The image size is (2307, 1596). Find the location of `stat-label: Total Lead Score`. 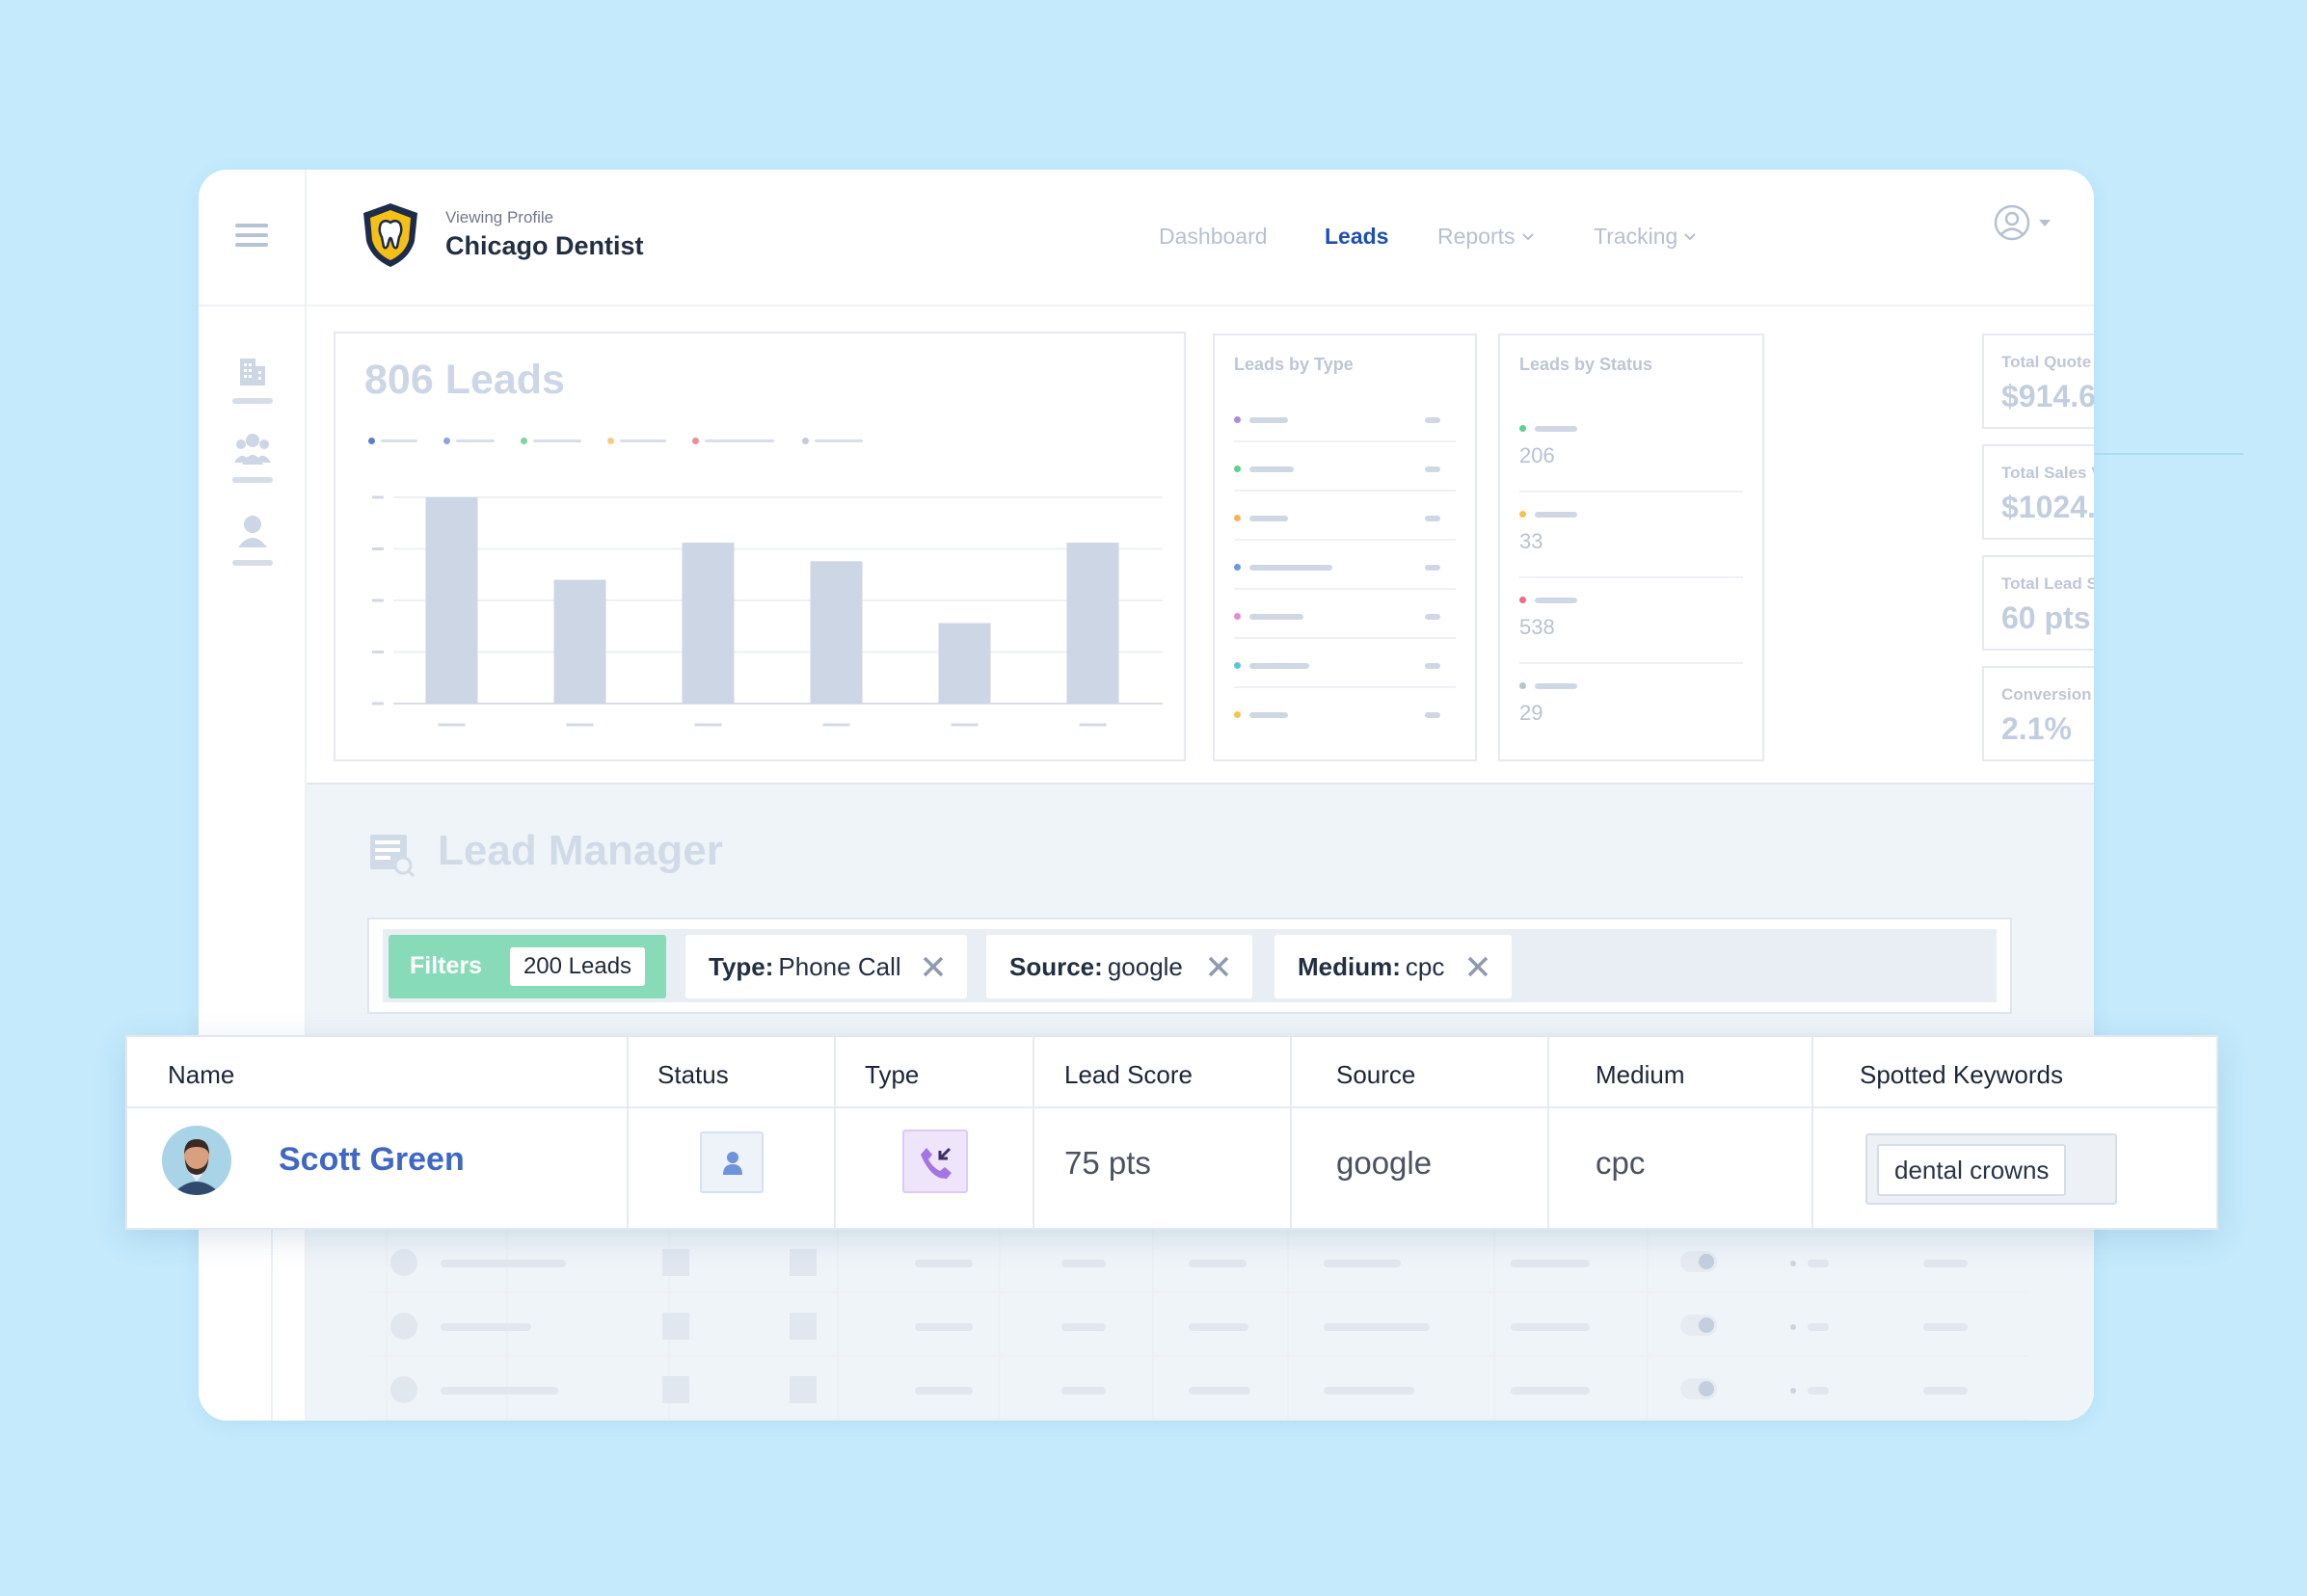

stat-label: Total Lead Score is located at coordinates (2048, 583).